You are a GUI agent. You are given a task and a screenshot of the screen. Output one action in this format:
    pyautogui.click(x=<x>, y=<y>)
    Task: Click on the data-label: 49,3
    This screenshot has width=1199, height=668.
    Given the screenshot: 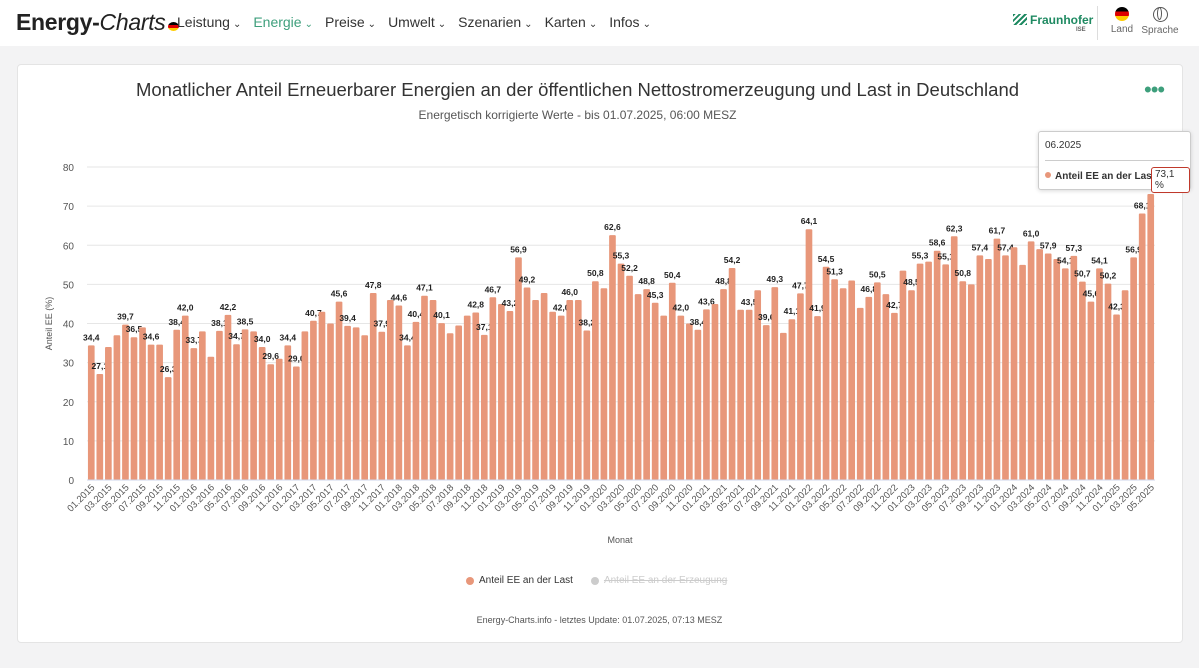 What is the action you would take?
    pyautogui.click(x=775, y=279)
    